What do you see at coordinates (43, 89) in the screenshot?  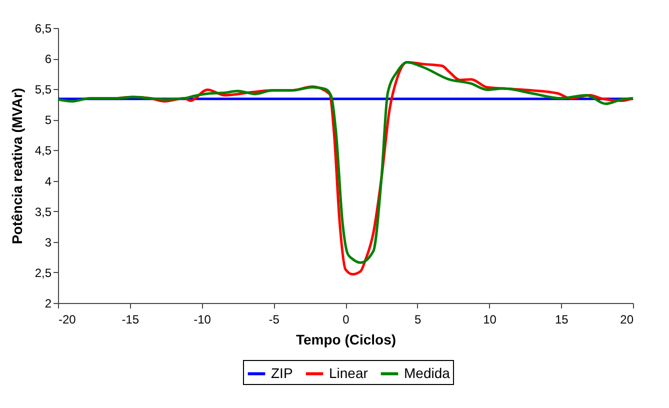 I see `y-tick-label: 5,5` at bounding box center [43, 89].